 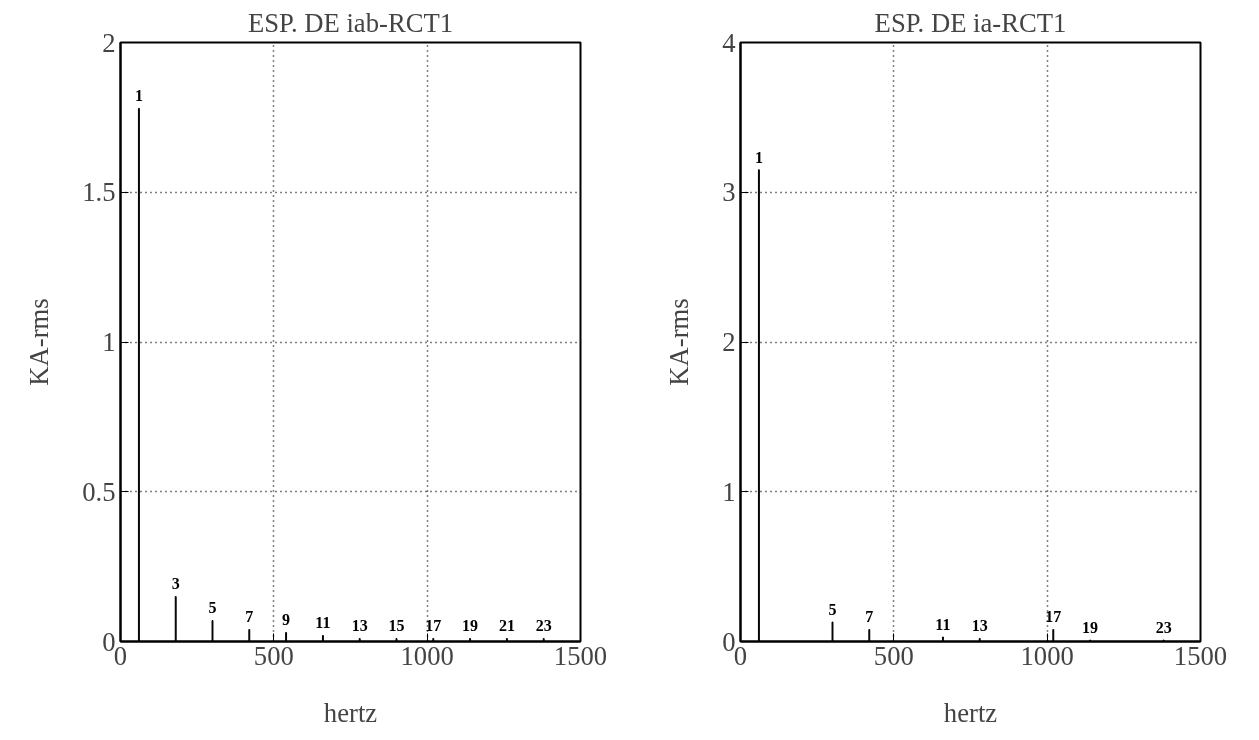 What do you see at coordinates (729, 192) in the screenshot?
I see `y-tick-label: 3` at bounding box center [729, 192].